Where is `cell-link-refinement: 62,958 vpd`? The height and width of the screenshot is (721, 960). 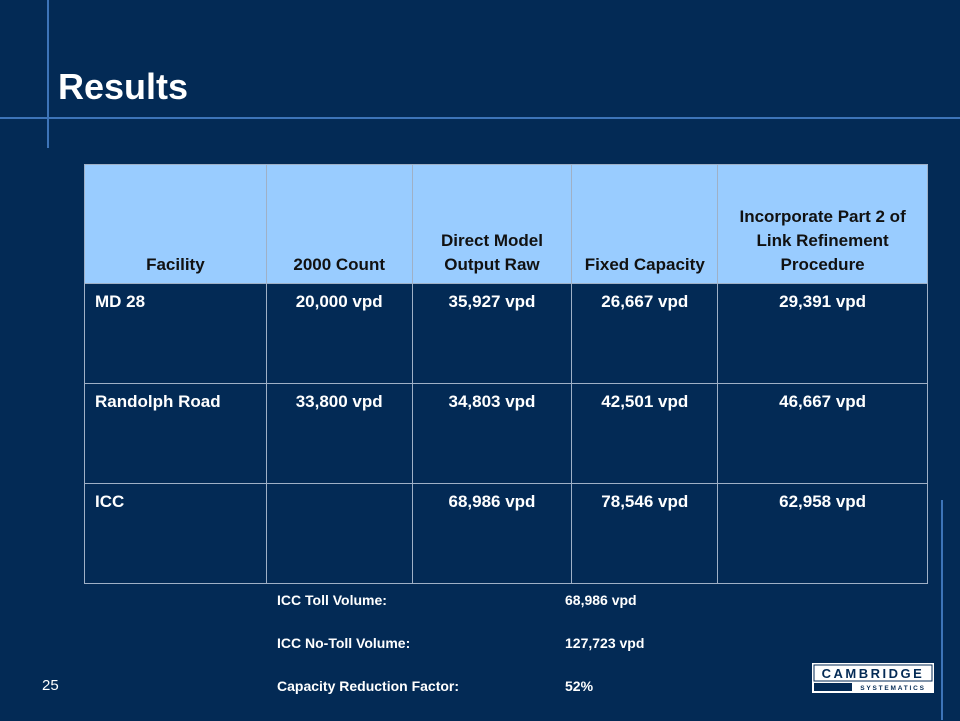
cell-link-refinement: 62,958 vpd is located at coordinates (822, 533).